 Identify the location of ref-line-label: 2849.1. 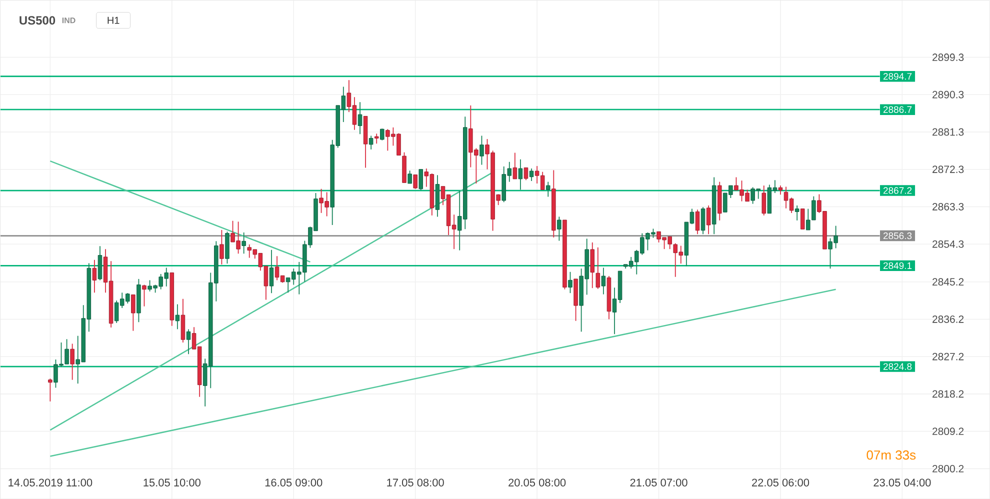
(897, 265).